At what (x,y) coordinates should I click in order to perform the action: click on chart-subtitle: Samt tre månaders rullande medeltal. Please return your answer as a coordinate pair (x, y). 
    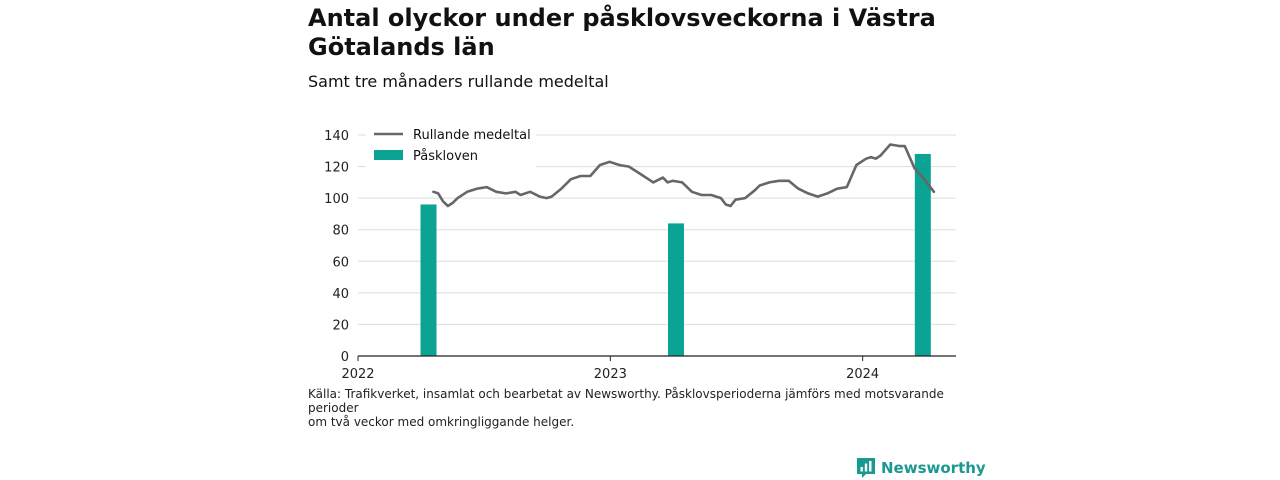
    Looking at the image, I should click on (458, 81).